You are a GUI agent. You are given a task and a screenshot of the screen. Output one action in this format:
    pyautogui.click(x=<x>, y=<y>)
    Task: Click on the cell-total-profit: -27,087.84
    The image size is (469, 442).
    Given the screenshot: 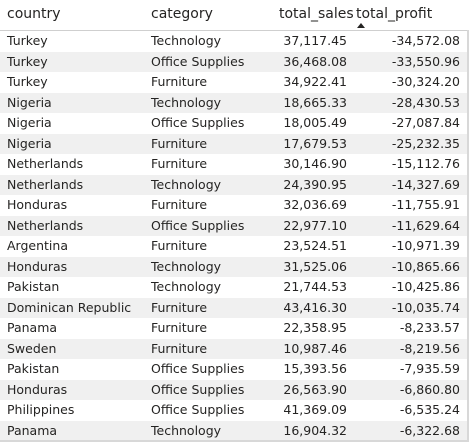 What is the action you would take?
    pyautogui.click(x=425, y=122)
    